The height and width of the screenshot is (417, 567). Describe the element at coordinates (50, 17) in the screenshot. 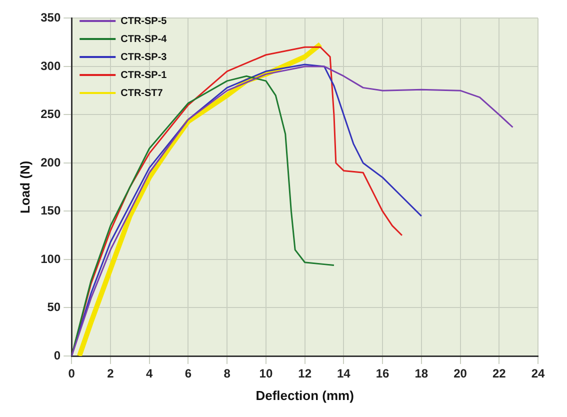

I see `y-tick-label: 350` at that location.